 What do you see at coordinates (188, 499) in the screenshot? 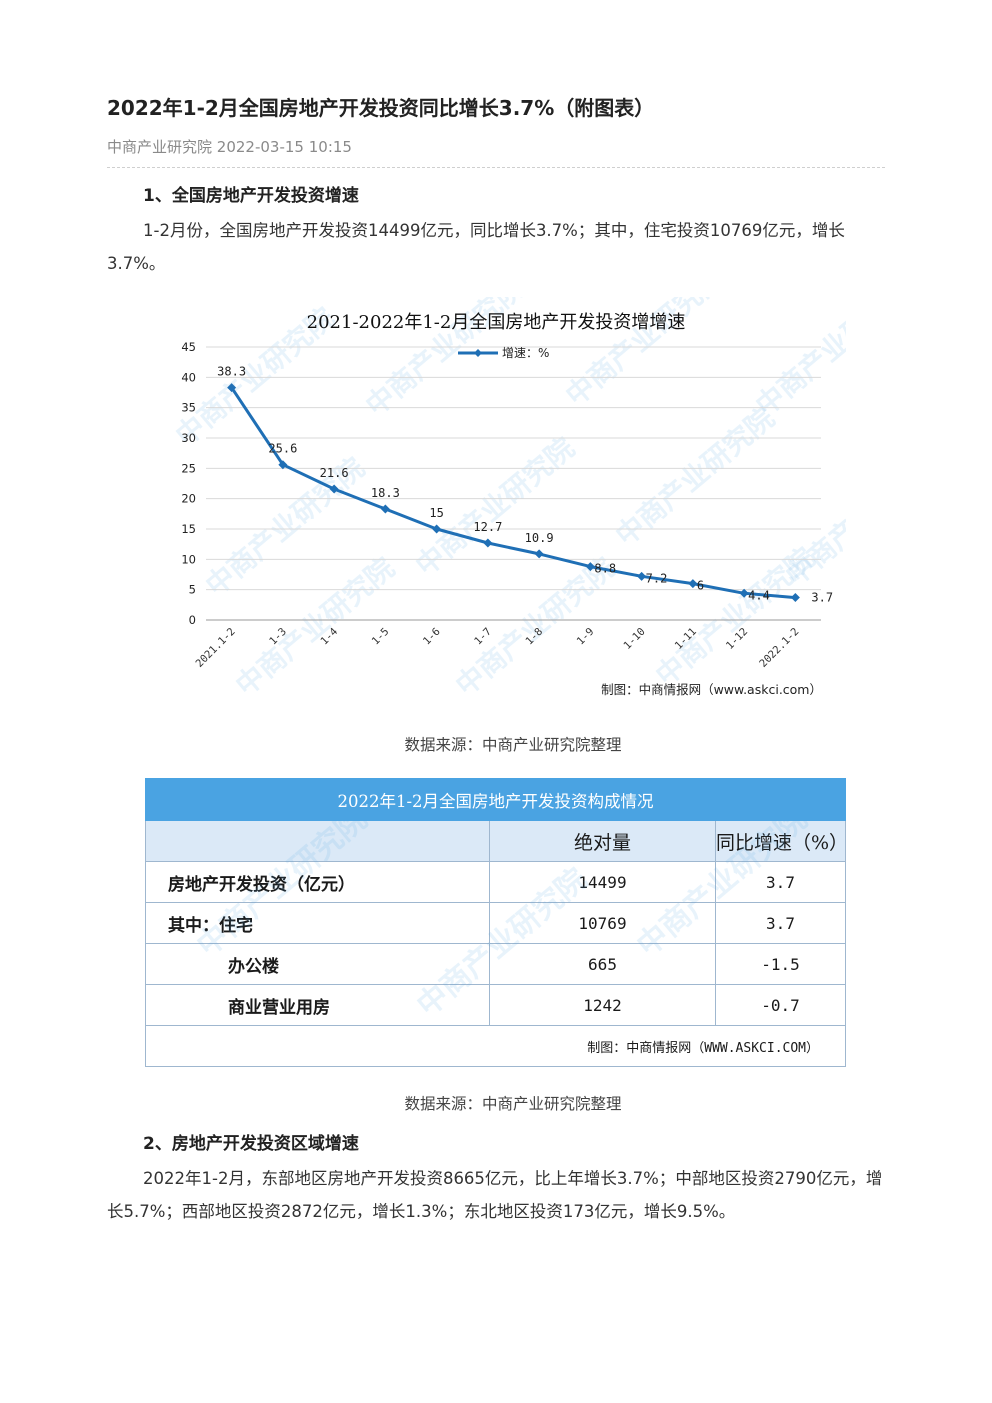
I see `y-tick-label-4: 20` at bounding box center [188, 499].